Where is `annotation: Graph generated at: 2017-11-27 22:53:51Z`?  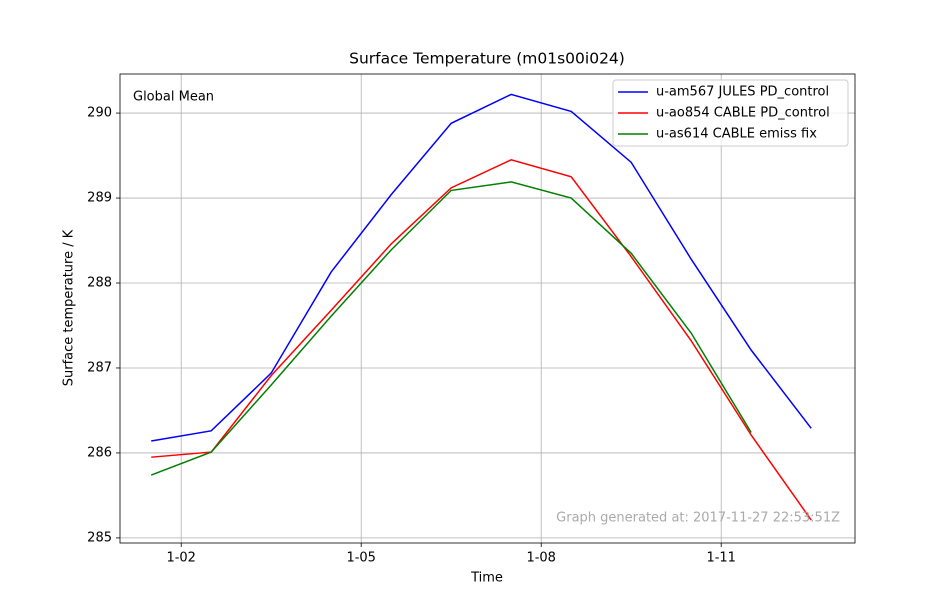
annotation: Graph generated at: 2017-11-27 22:53:51Z is located at coordinates (698, 518).